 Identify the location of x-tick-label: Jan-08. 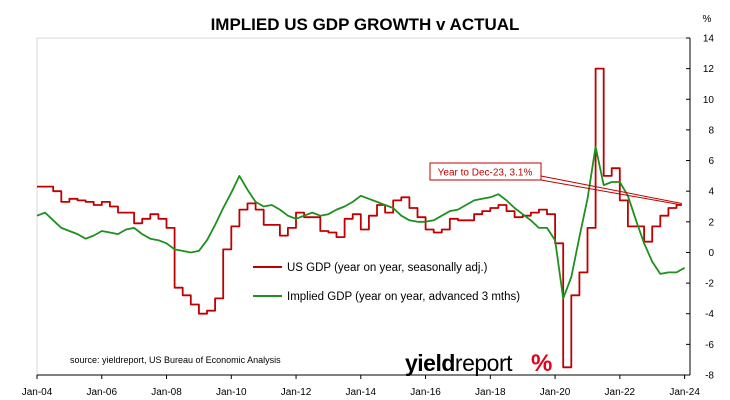
(166, 392).